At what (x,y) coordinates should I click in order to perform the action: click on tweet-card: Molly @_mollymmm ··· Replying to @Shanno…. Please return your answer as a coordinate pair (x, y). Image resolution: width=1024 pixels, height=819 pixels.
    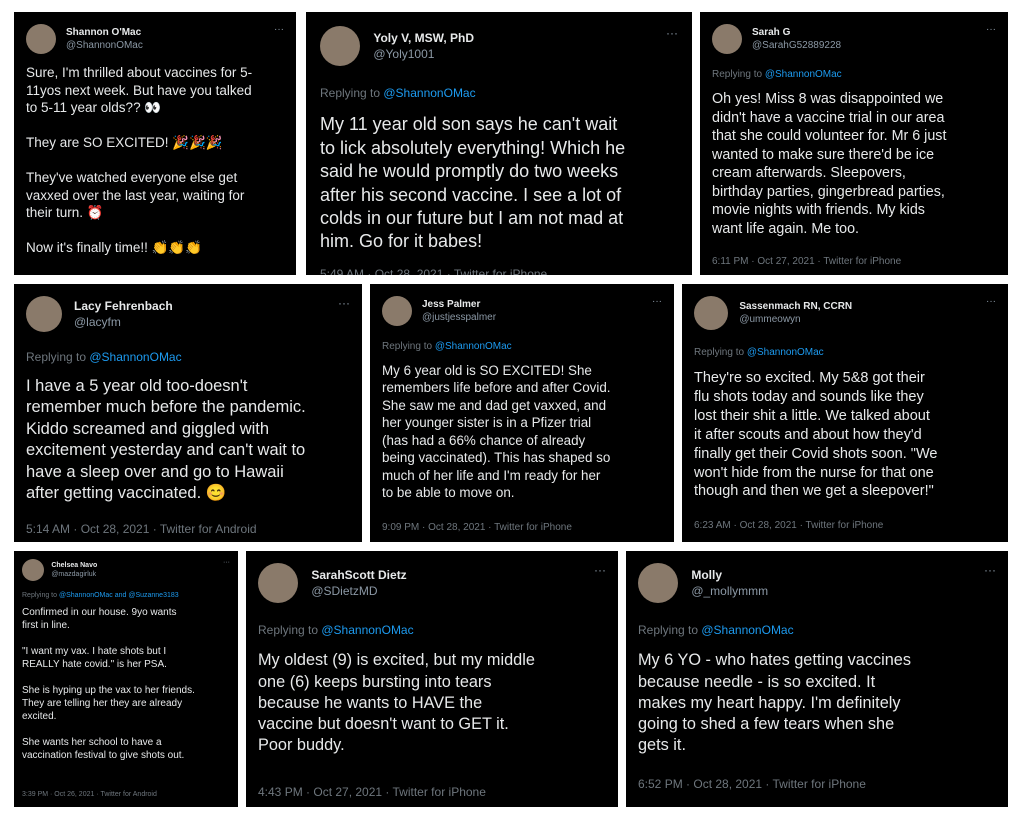
    Looking at the image, I should click on (817, 679).